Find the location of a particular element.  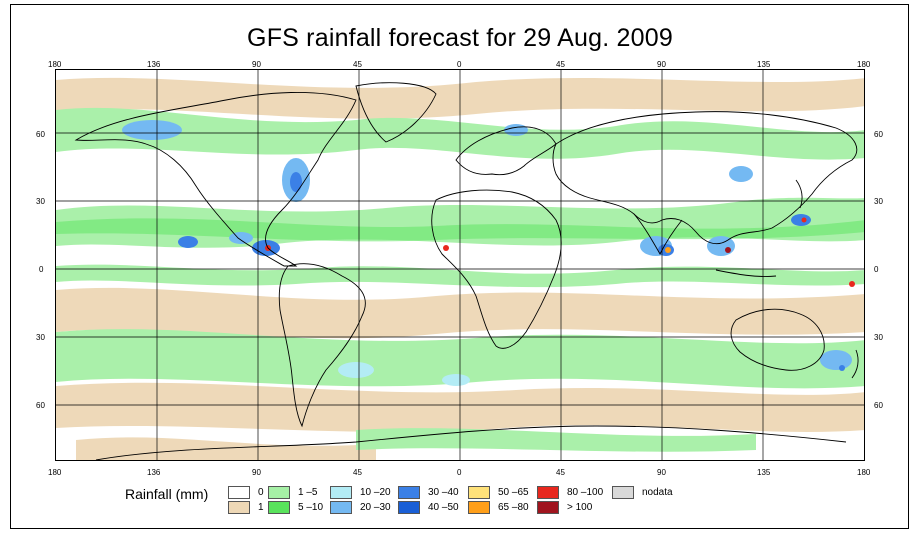

legend-label: > 100 is located at coordinates (580, 507).